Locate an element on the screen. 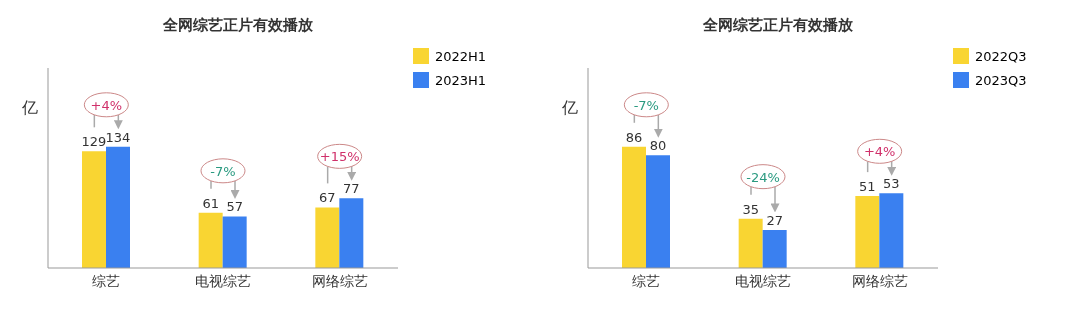 The width and height of the screenshot is (1080, 326). data-label: 61 is located at coordinates (210, 203).